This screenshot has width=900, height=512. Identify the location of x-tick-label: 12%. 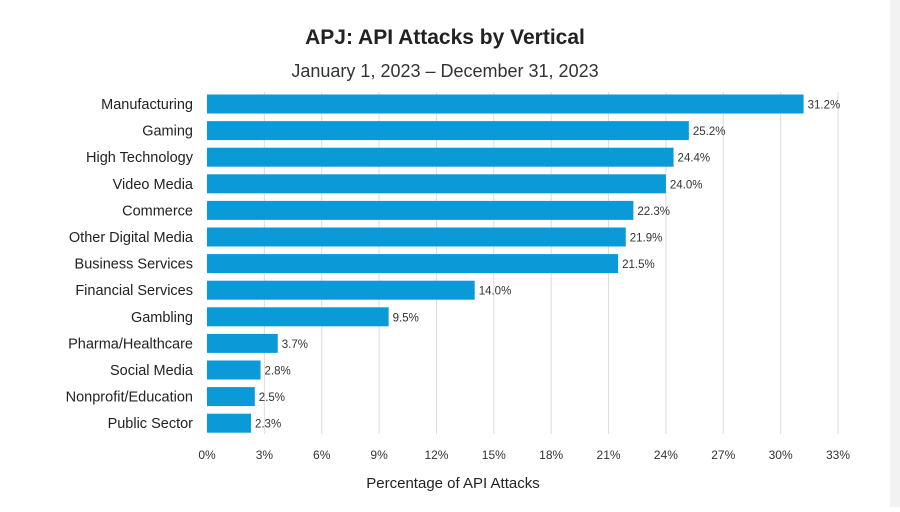
(436, 455).